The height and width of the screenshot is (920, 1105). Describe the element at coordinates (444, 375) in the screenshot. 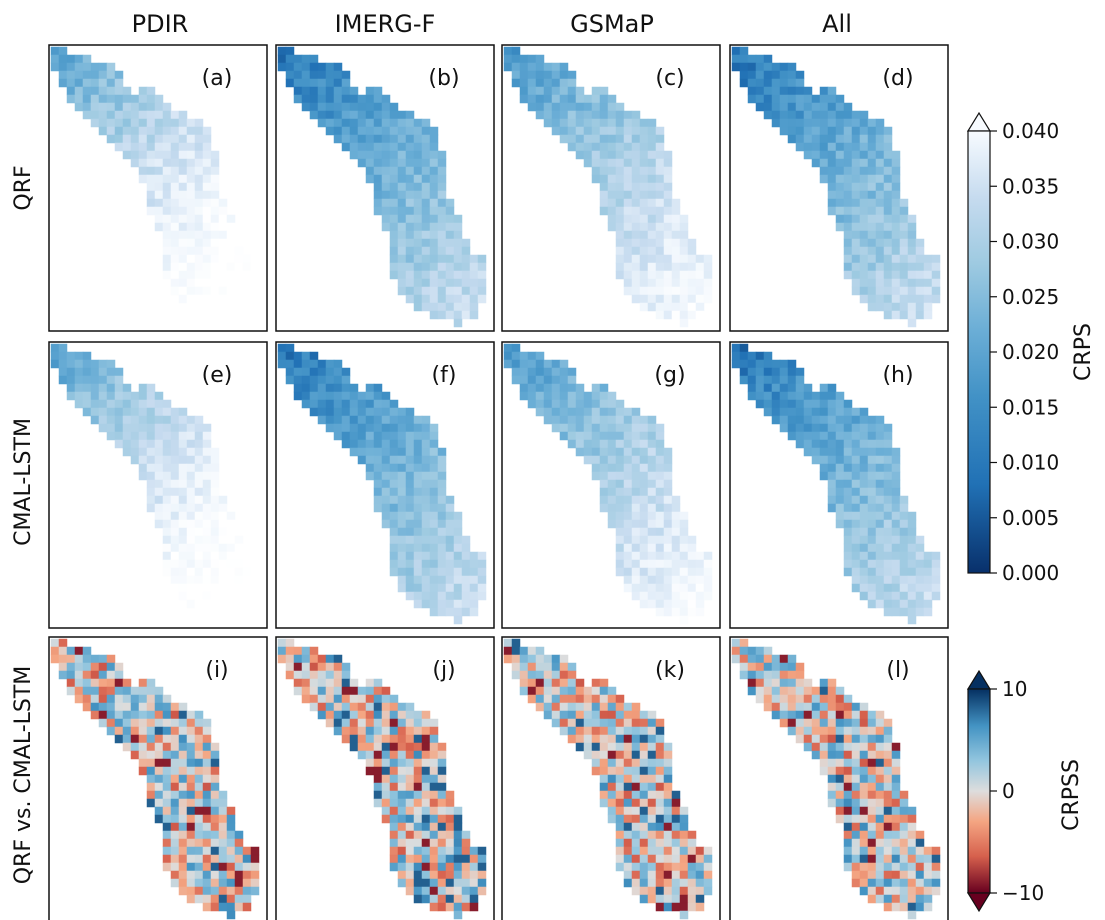

I see `panel-label: (f)` at that location.